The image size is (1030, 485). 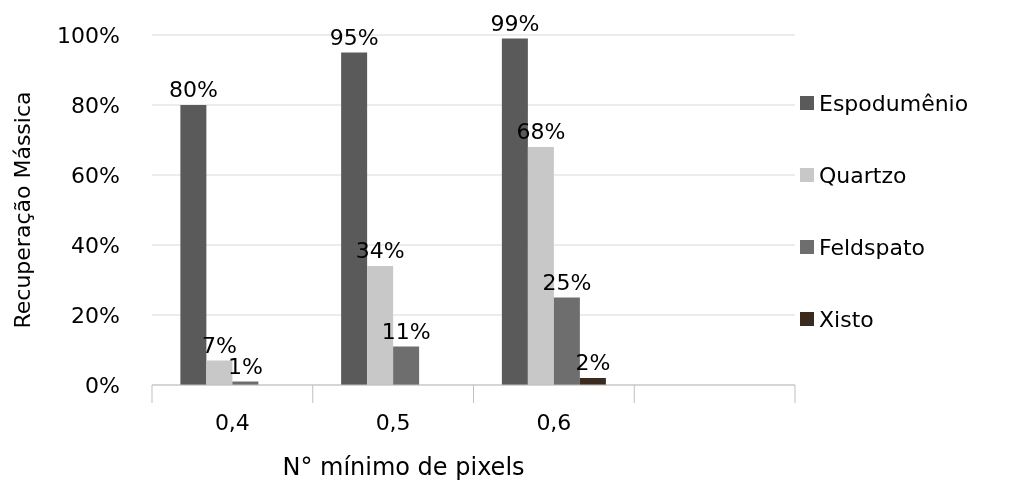 What do you see at coordinates (95, 175) in the screenshot?
I see `y-tick-label: 60%` at bounding box center [95, 175].